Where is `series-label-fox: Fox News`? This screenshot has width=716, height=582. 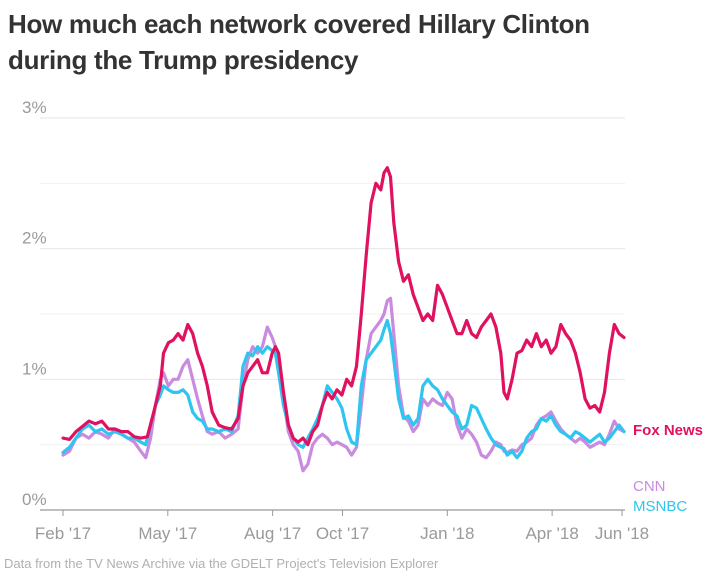
series-label-fox: Fox News is located at coordinates (668, 430).